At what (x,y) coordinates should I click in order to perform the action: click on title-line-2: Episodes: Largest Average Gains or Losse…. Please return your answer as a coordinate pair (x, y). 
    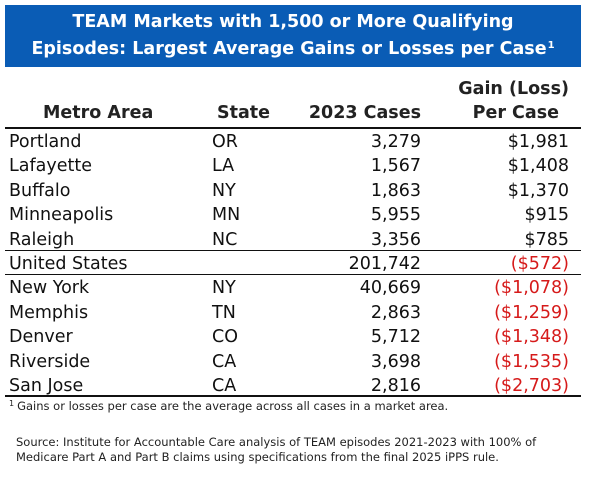
    Looking at the image, I should click on (293, 50).